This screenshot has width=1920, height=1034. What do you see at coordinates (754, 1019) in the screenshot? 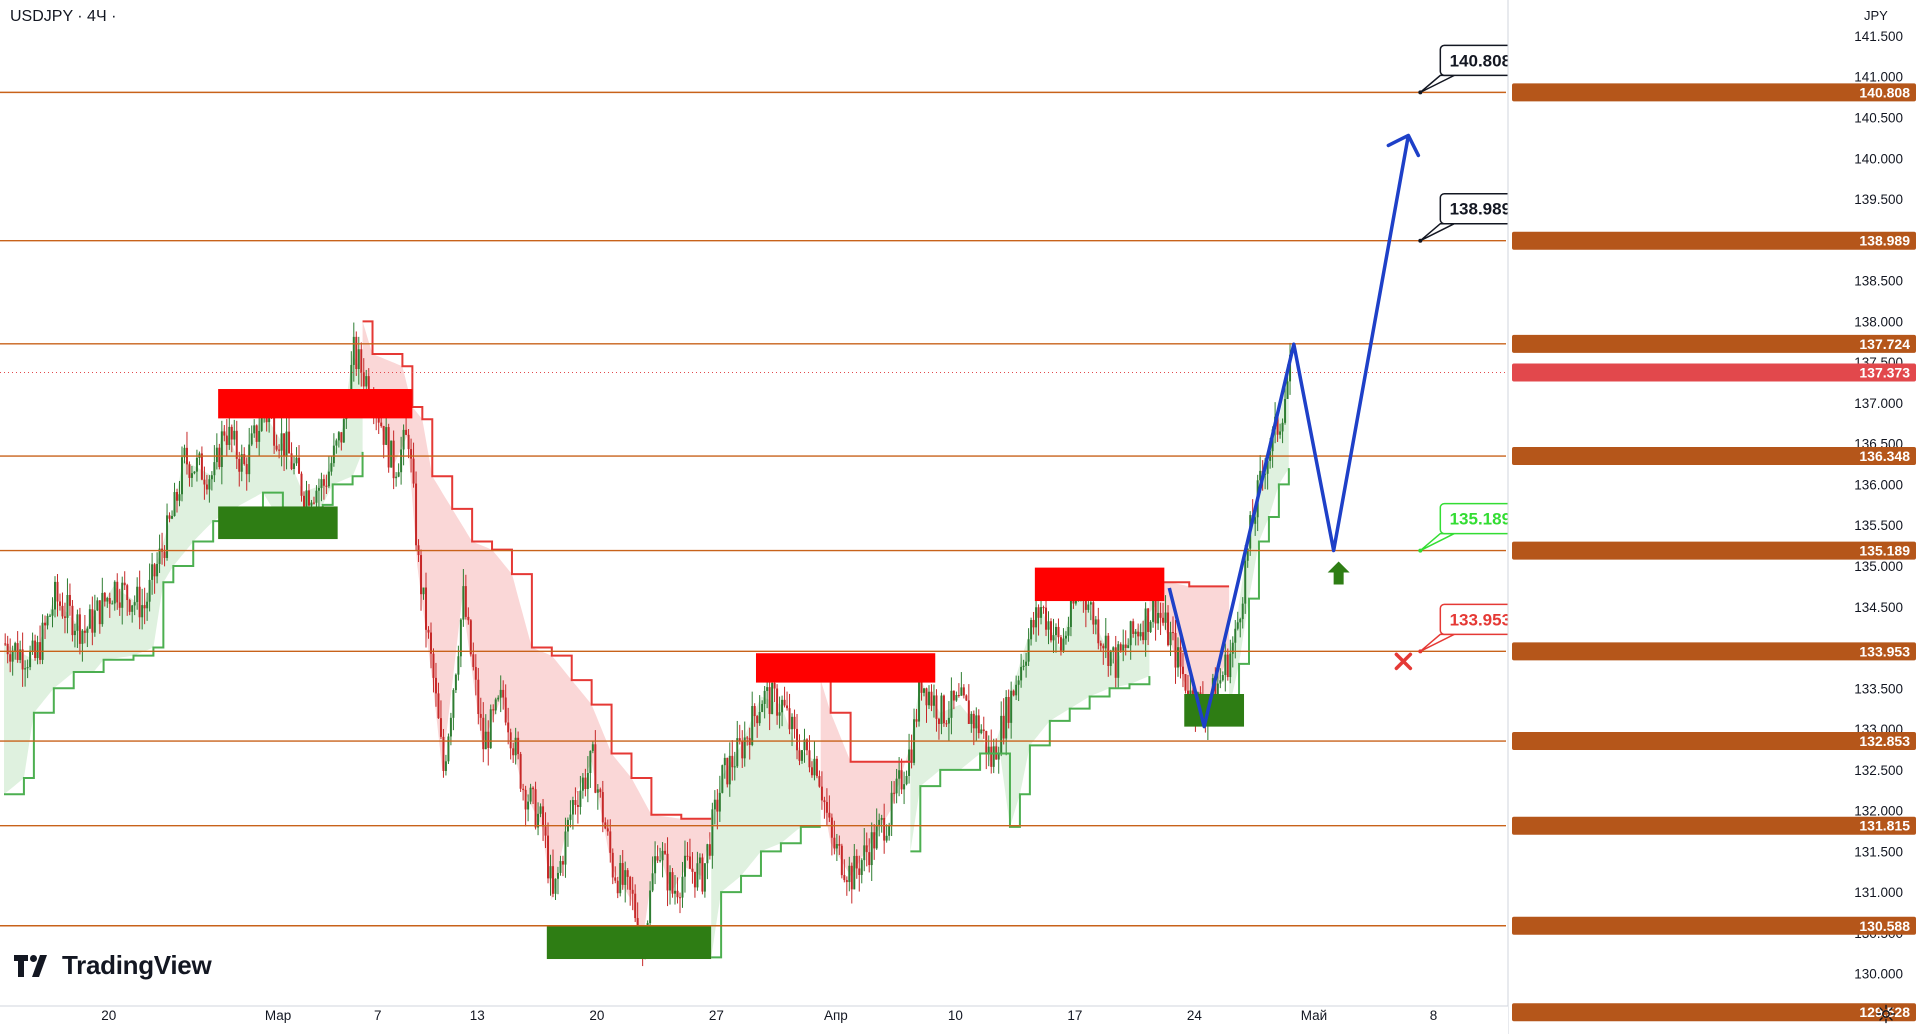
I see `time-axis: 20 Мар 7 13 20 27 Апр 10 17 24 Май 8` at bounding box center [754, 1019].